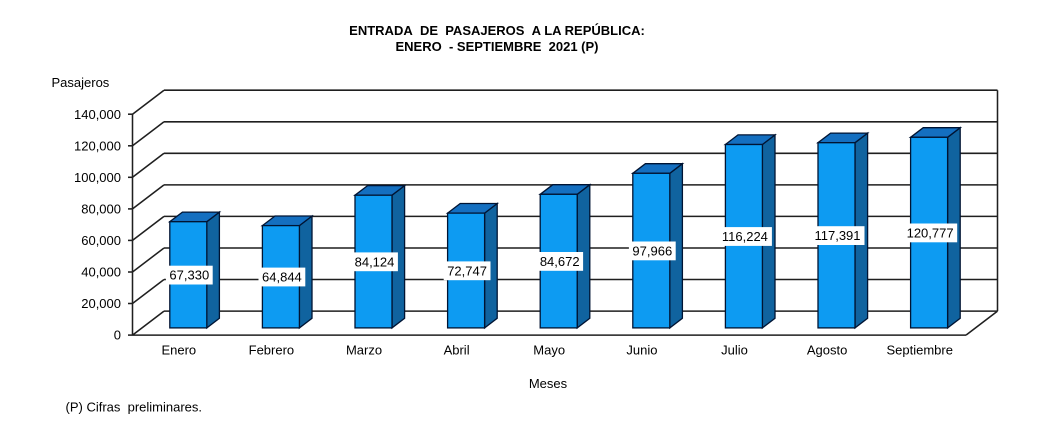 Image resolution: width=1040 pixels, height=445 pixels. I want to click on svg-text: Agosto, so click(827, 350).